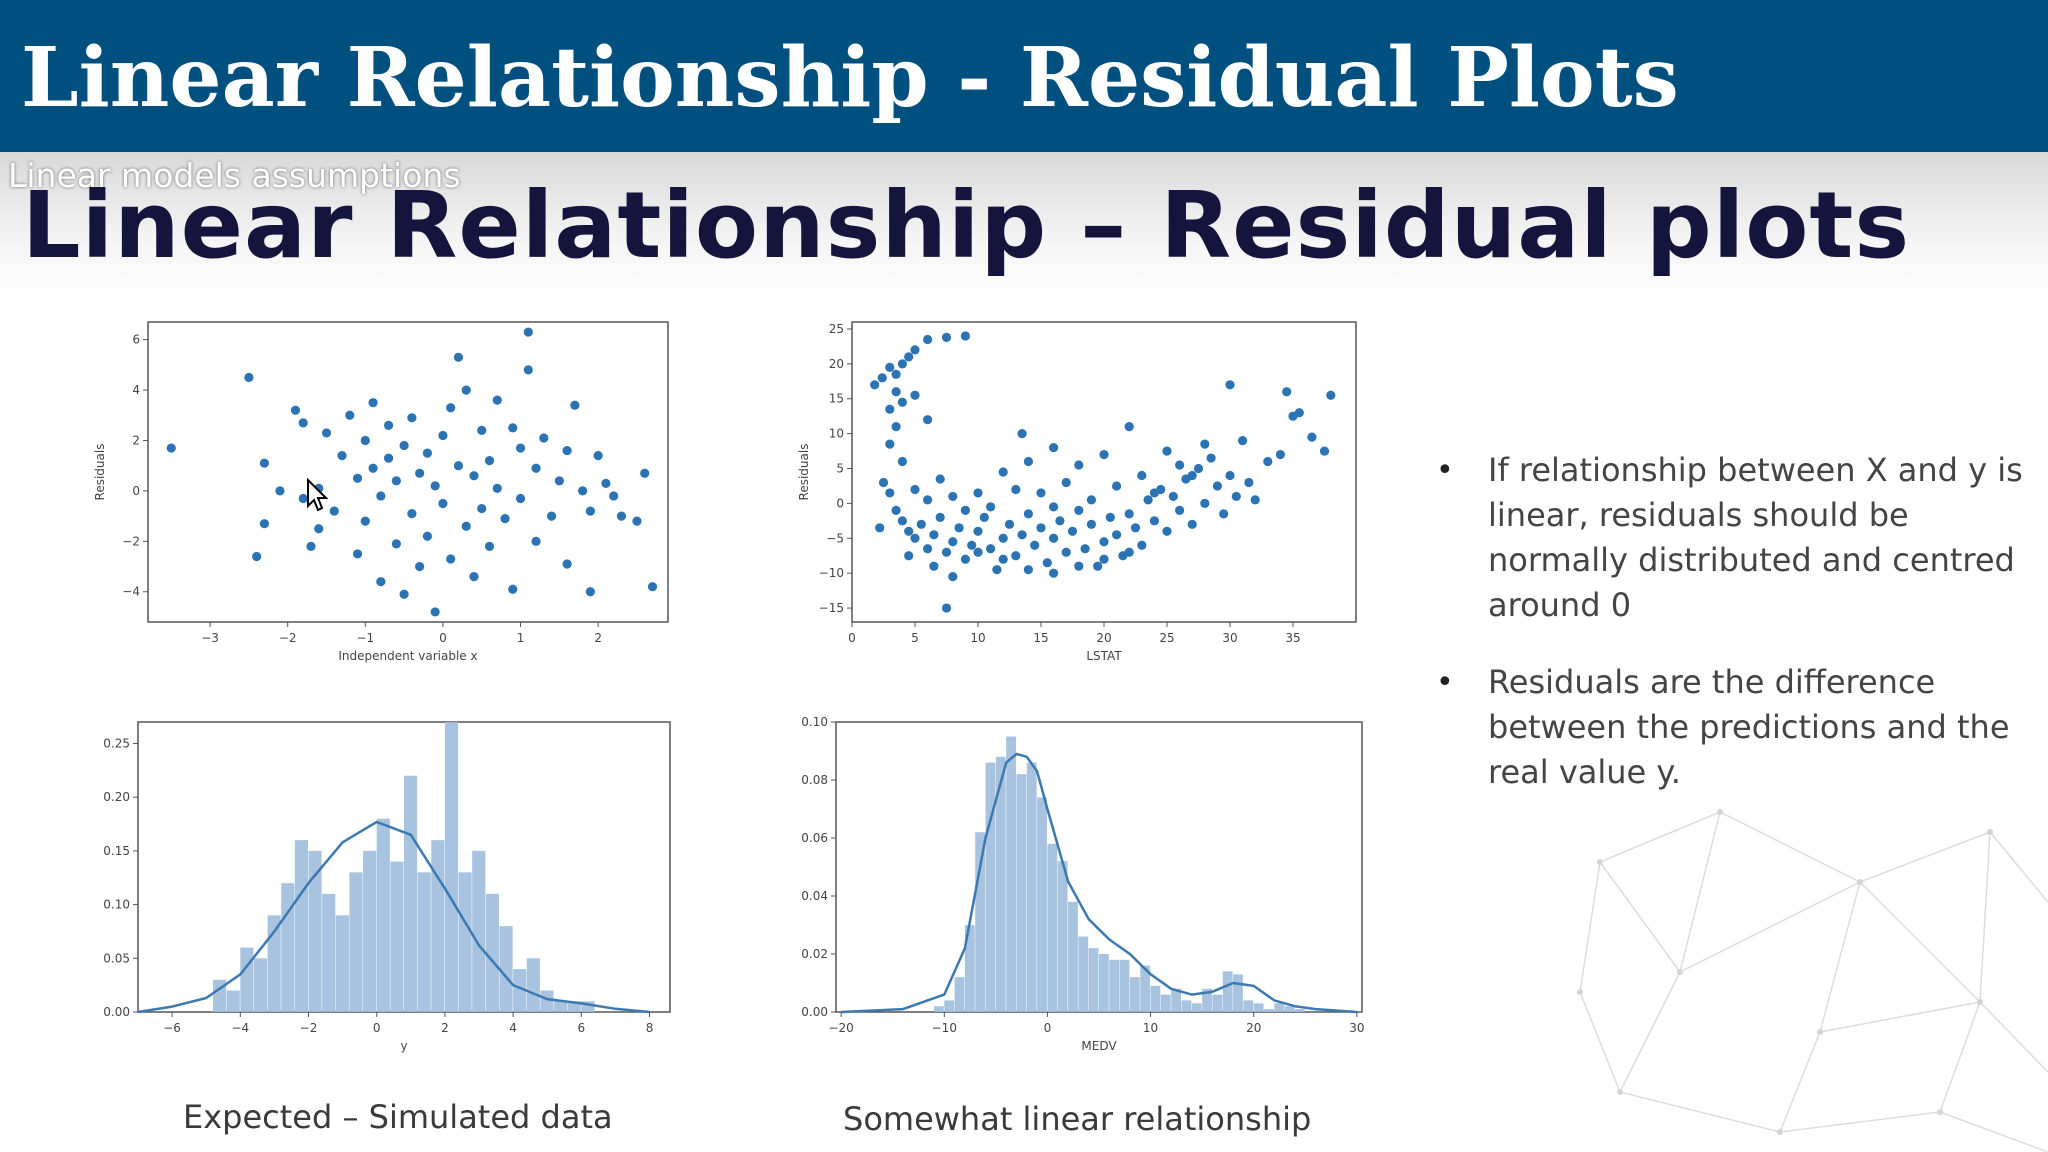 This screenshot has height=1152, width=2048. I want to click on caption-somewhat-linear: Somewhat linear relationship, so click(1077, 1119).